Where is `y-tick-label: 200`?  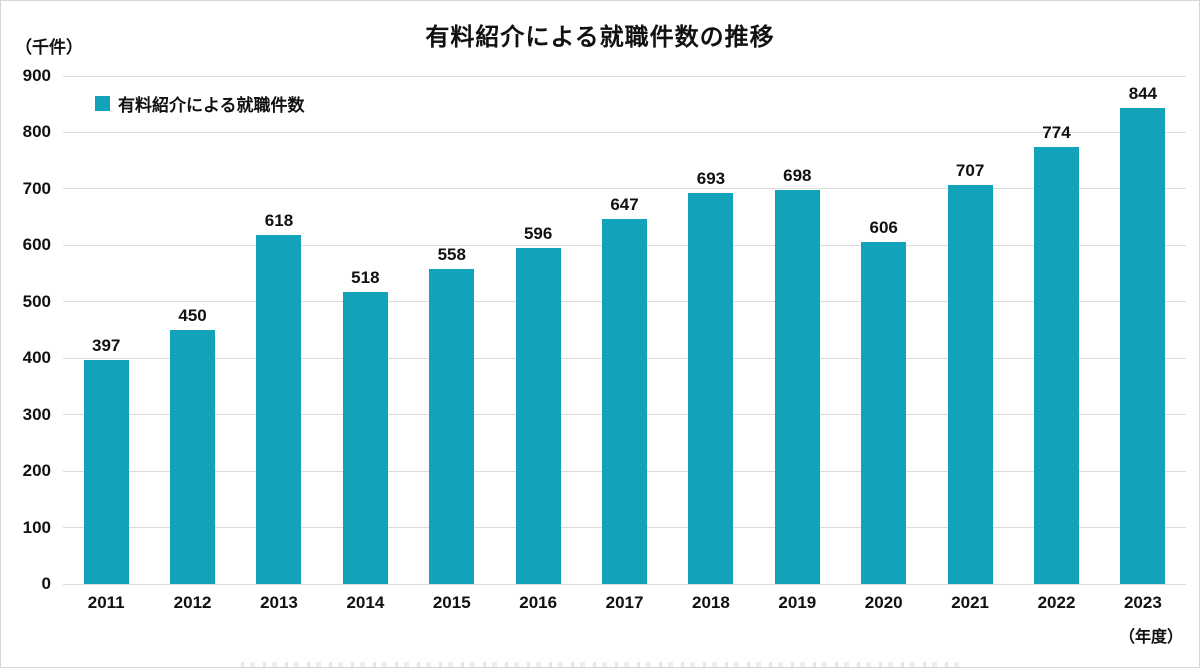
y-tick-label: 200 is located at coordinates (36, 471).